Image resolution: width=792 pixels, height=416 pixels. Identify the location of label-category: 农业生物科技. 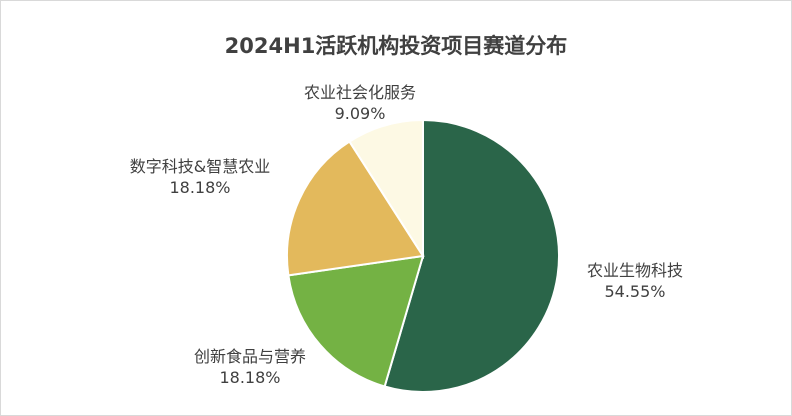
(634, 270).